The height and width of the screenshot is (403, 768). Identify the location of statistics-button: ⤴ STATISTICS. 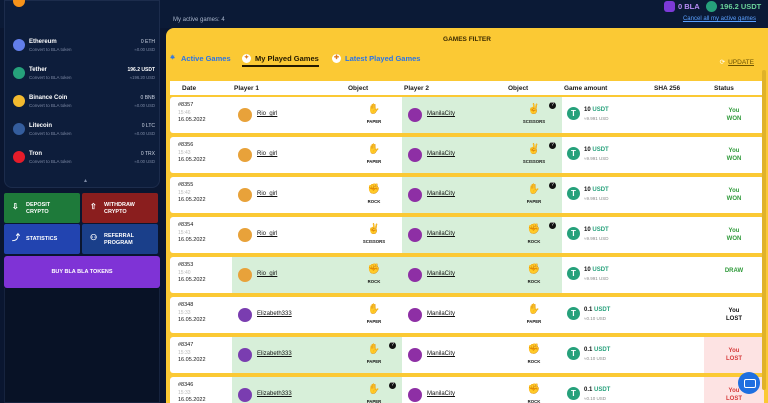
(42, 239).